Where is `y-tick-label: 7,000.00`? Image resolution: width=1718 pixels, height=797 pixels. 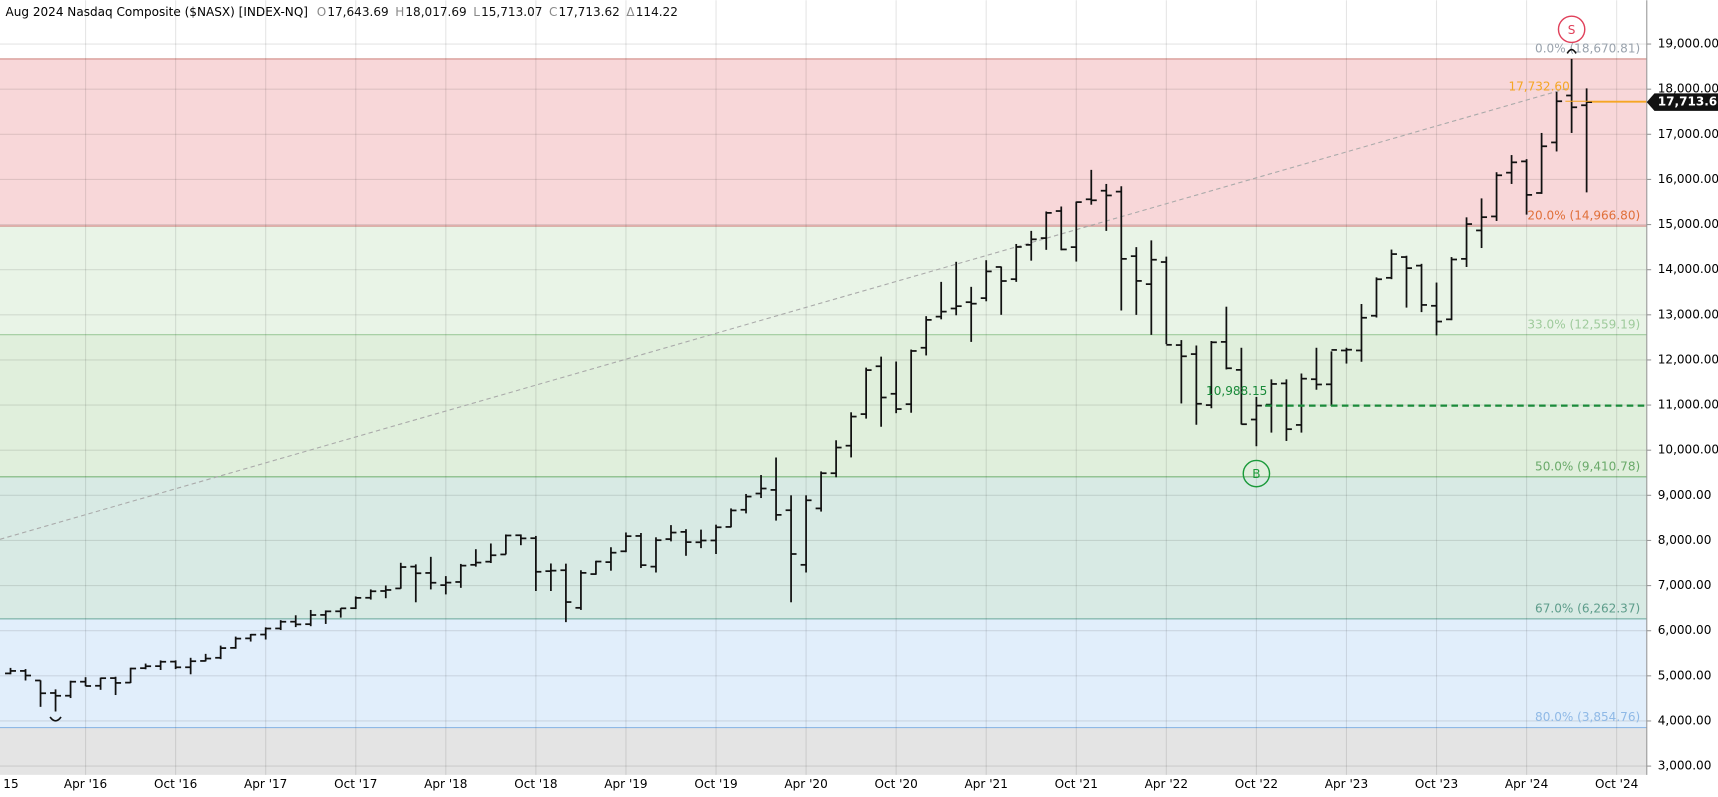
y-tick-label: 7,000.00 is located at coordinates (1685, 585).